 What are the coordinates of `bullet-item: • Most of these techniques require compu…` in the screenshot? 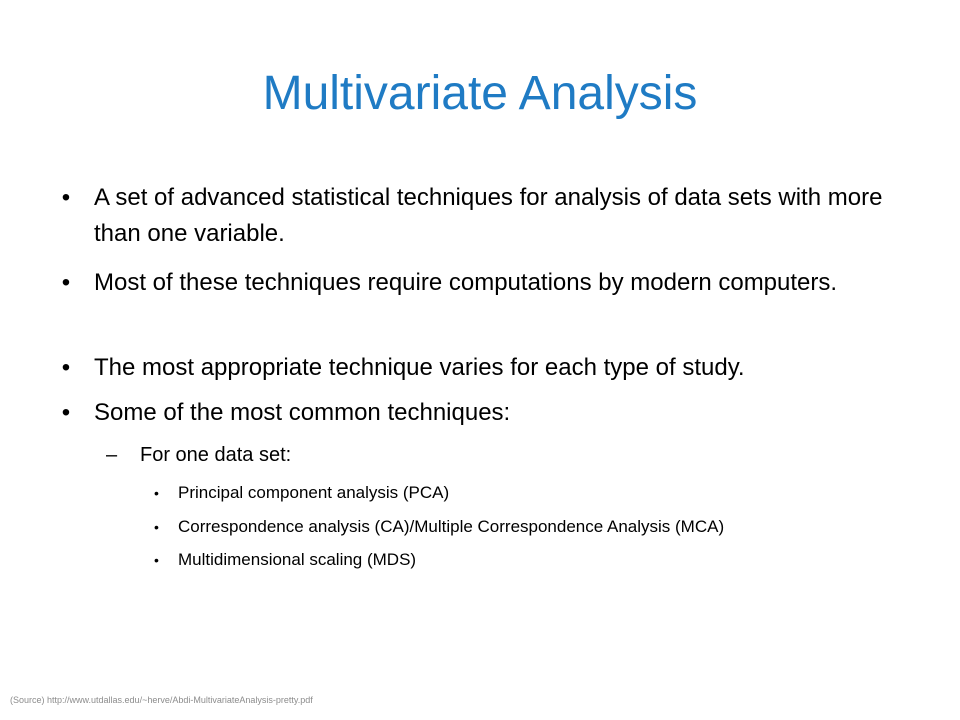 It's located at (478, 283).